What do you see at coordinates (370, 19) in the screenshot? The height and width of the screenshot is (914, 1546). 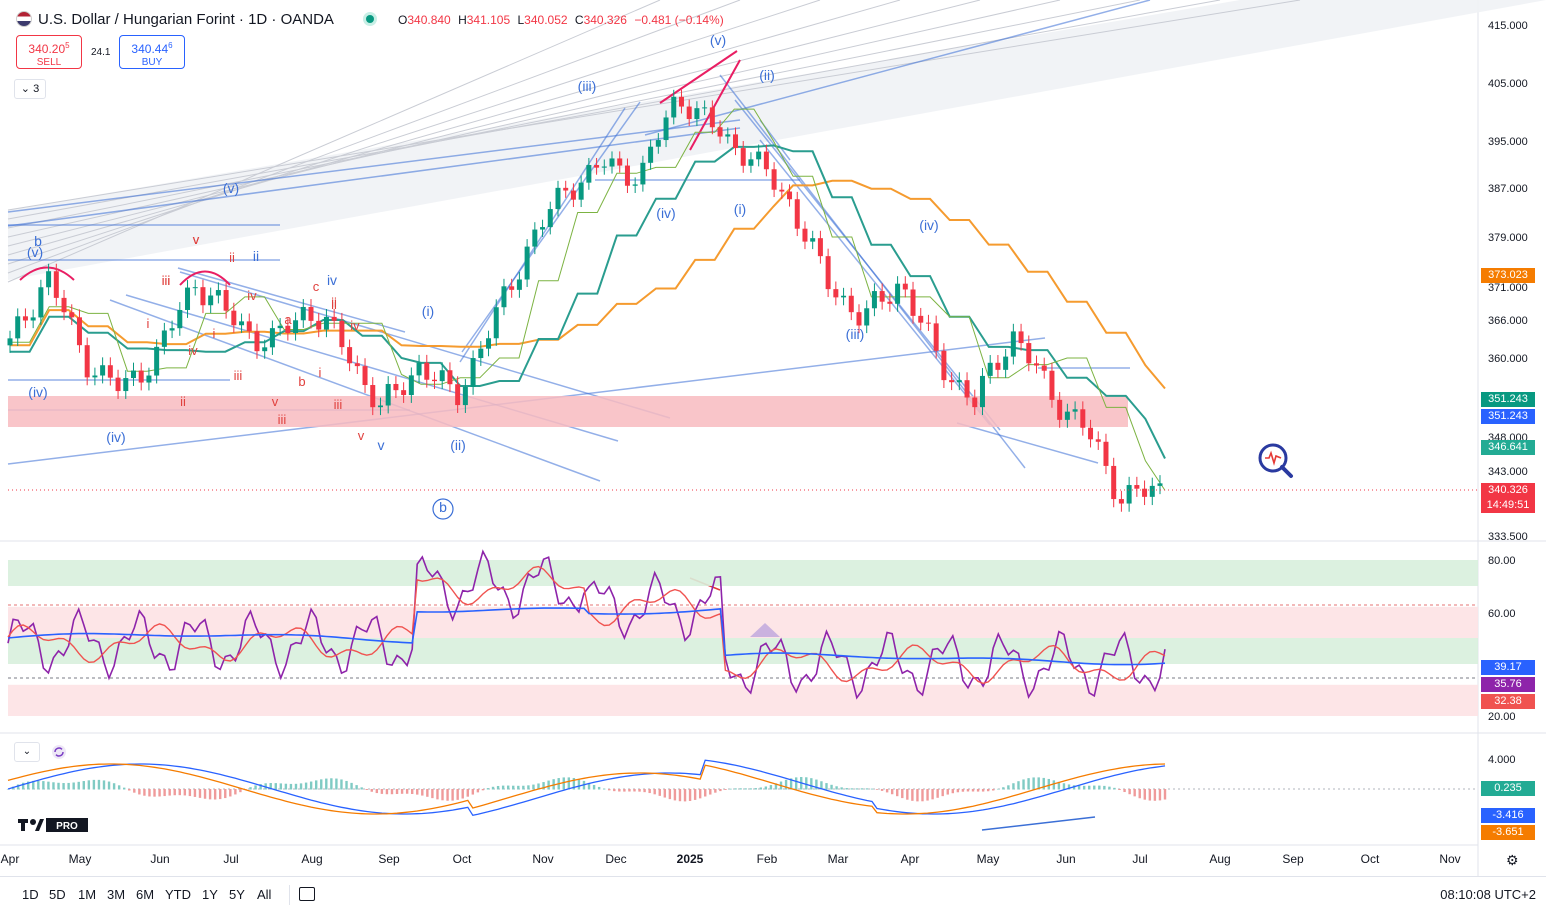 I see `market-status-icon` at bounding box center [370, 19].